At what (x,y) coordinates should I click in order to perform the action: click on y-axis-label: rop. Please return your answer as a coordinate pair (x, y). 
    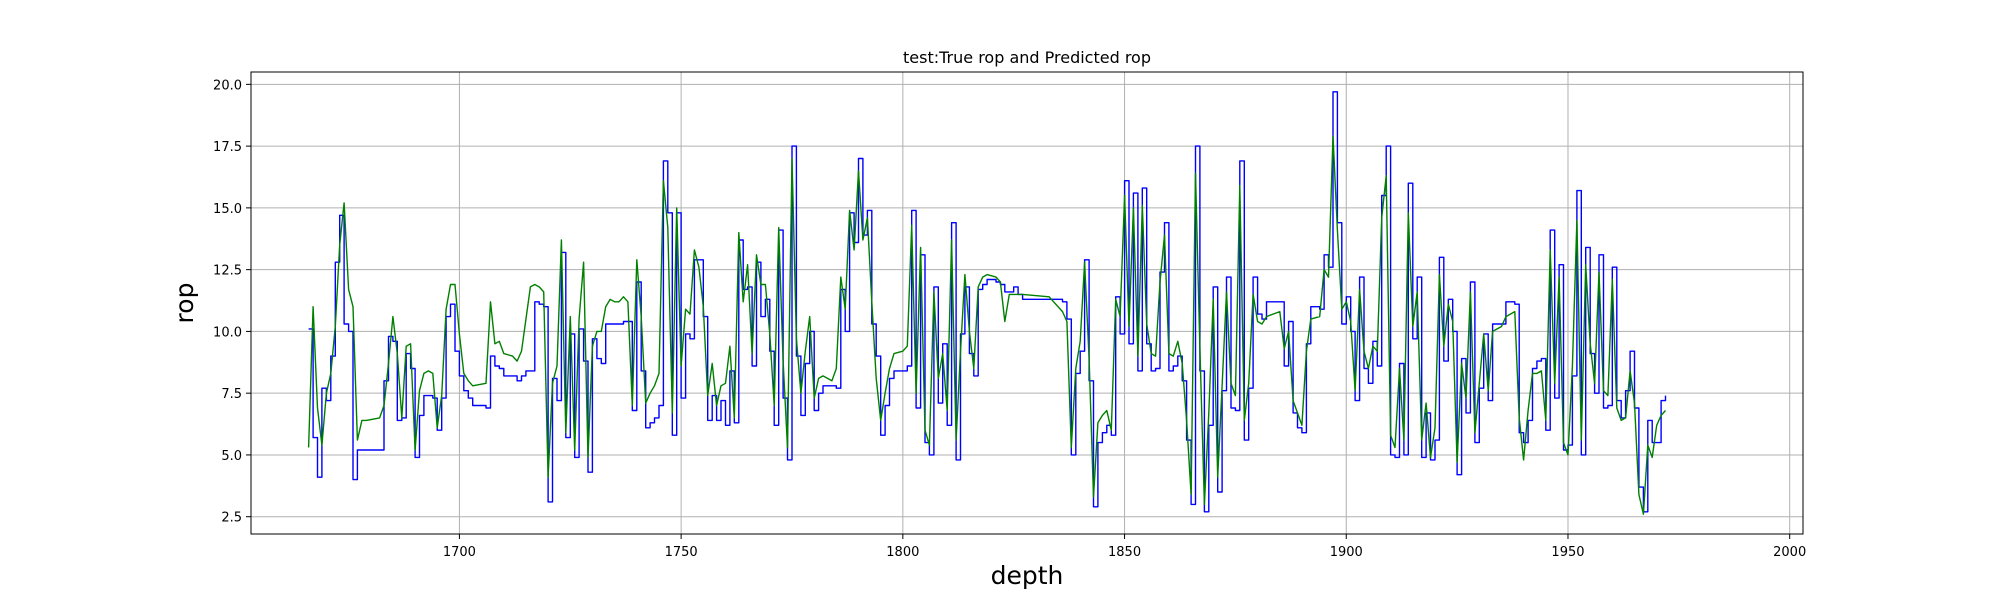
    Looking at the image, I should click on (184, 303).